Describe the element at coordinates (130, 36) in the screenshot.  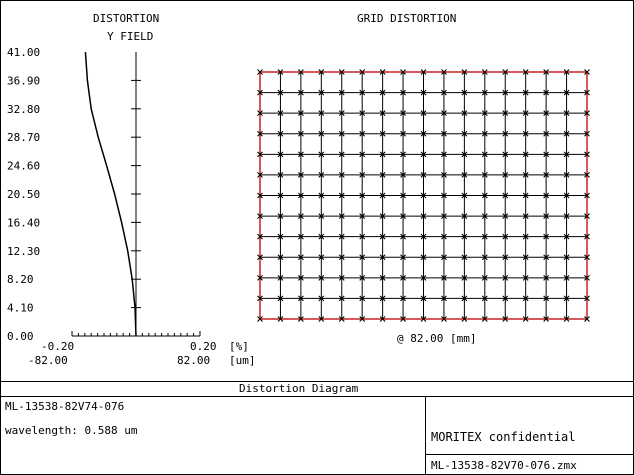
I see `distortion-subtitle: Y FIELD` at that location.